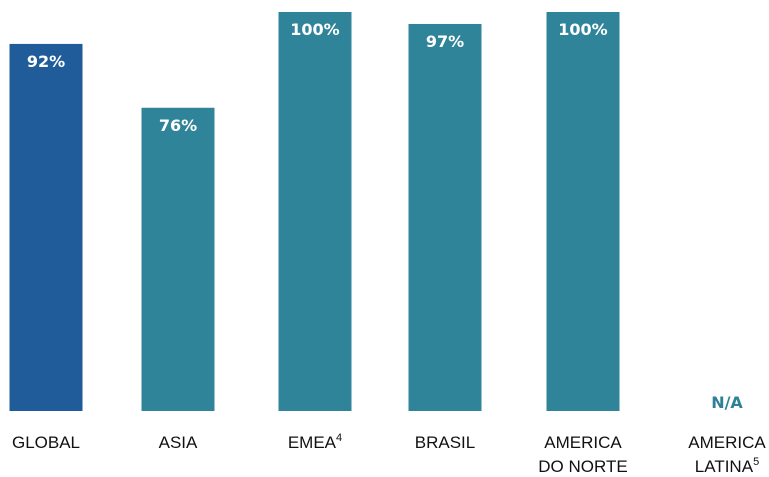 This screenshot has height=477, width=769. Describe the element at coordinates (46, 61) in the screenshot. I see `value-label-global: 92%` at that location.